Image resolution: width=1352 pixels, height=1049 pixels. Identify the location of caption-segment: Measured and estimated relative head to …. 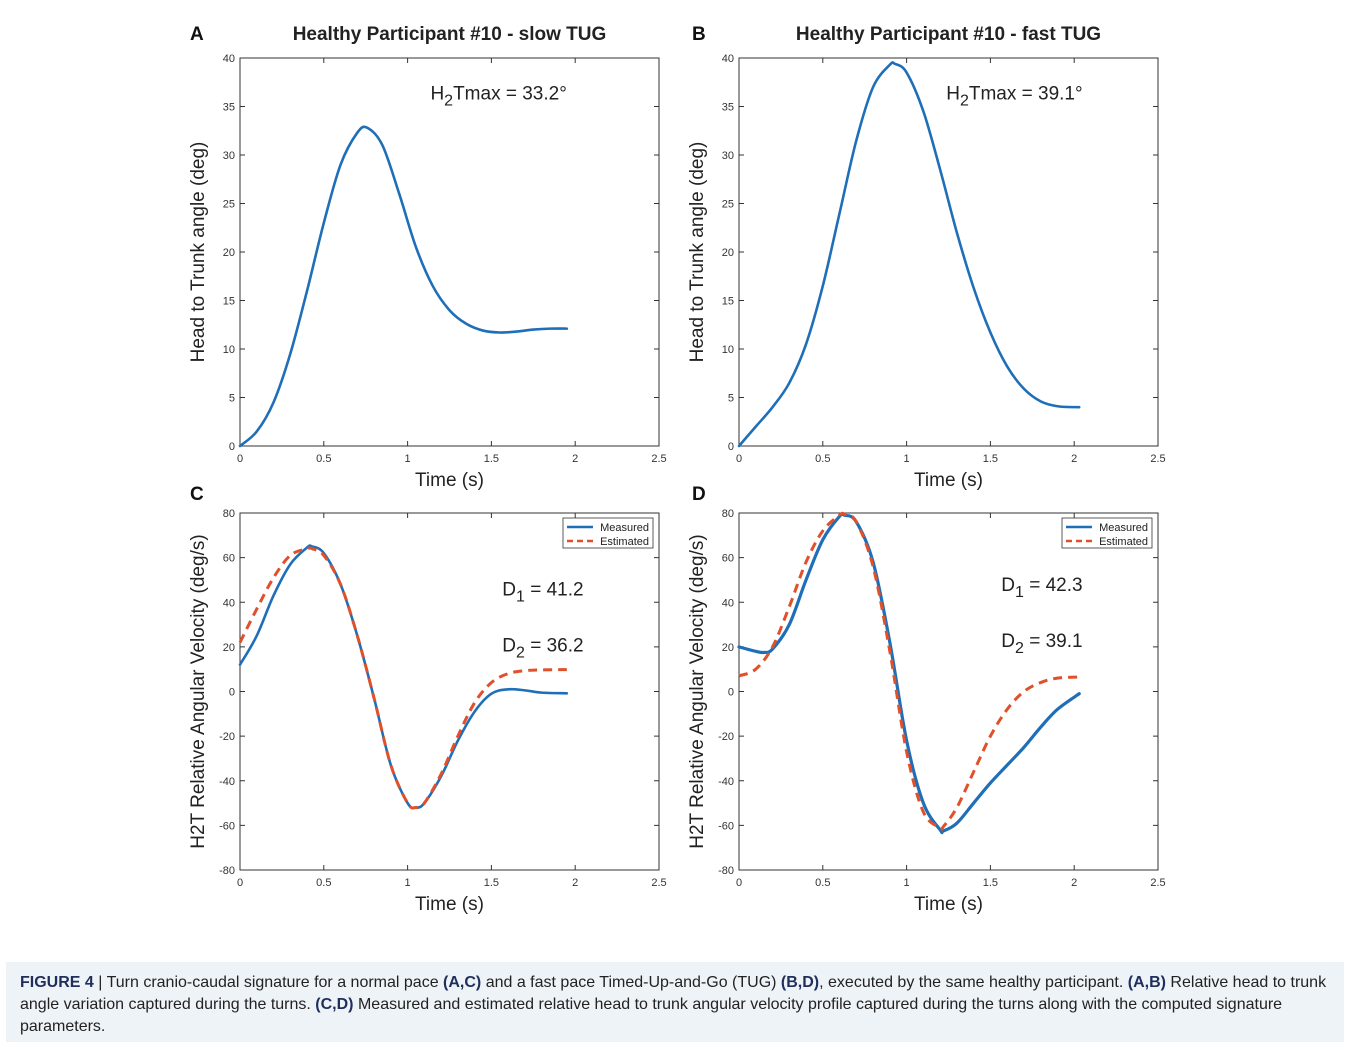
(651, 1015).